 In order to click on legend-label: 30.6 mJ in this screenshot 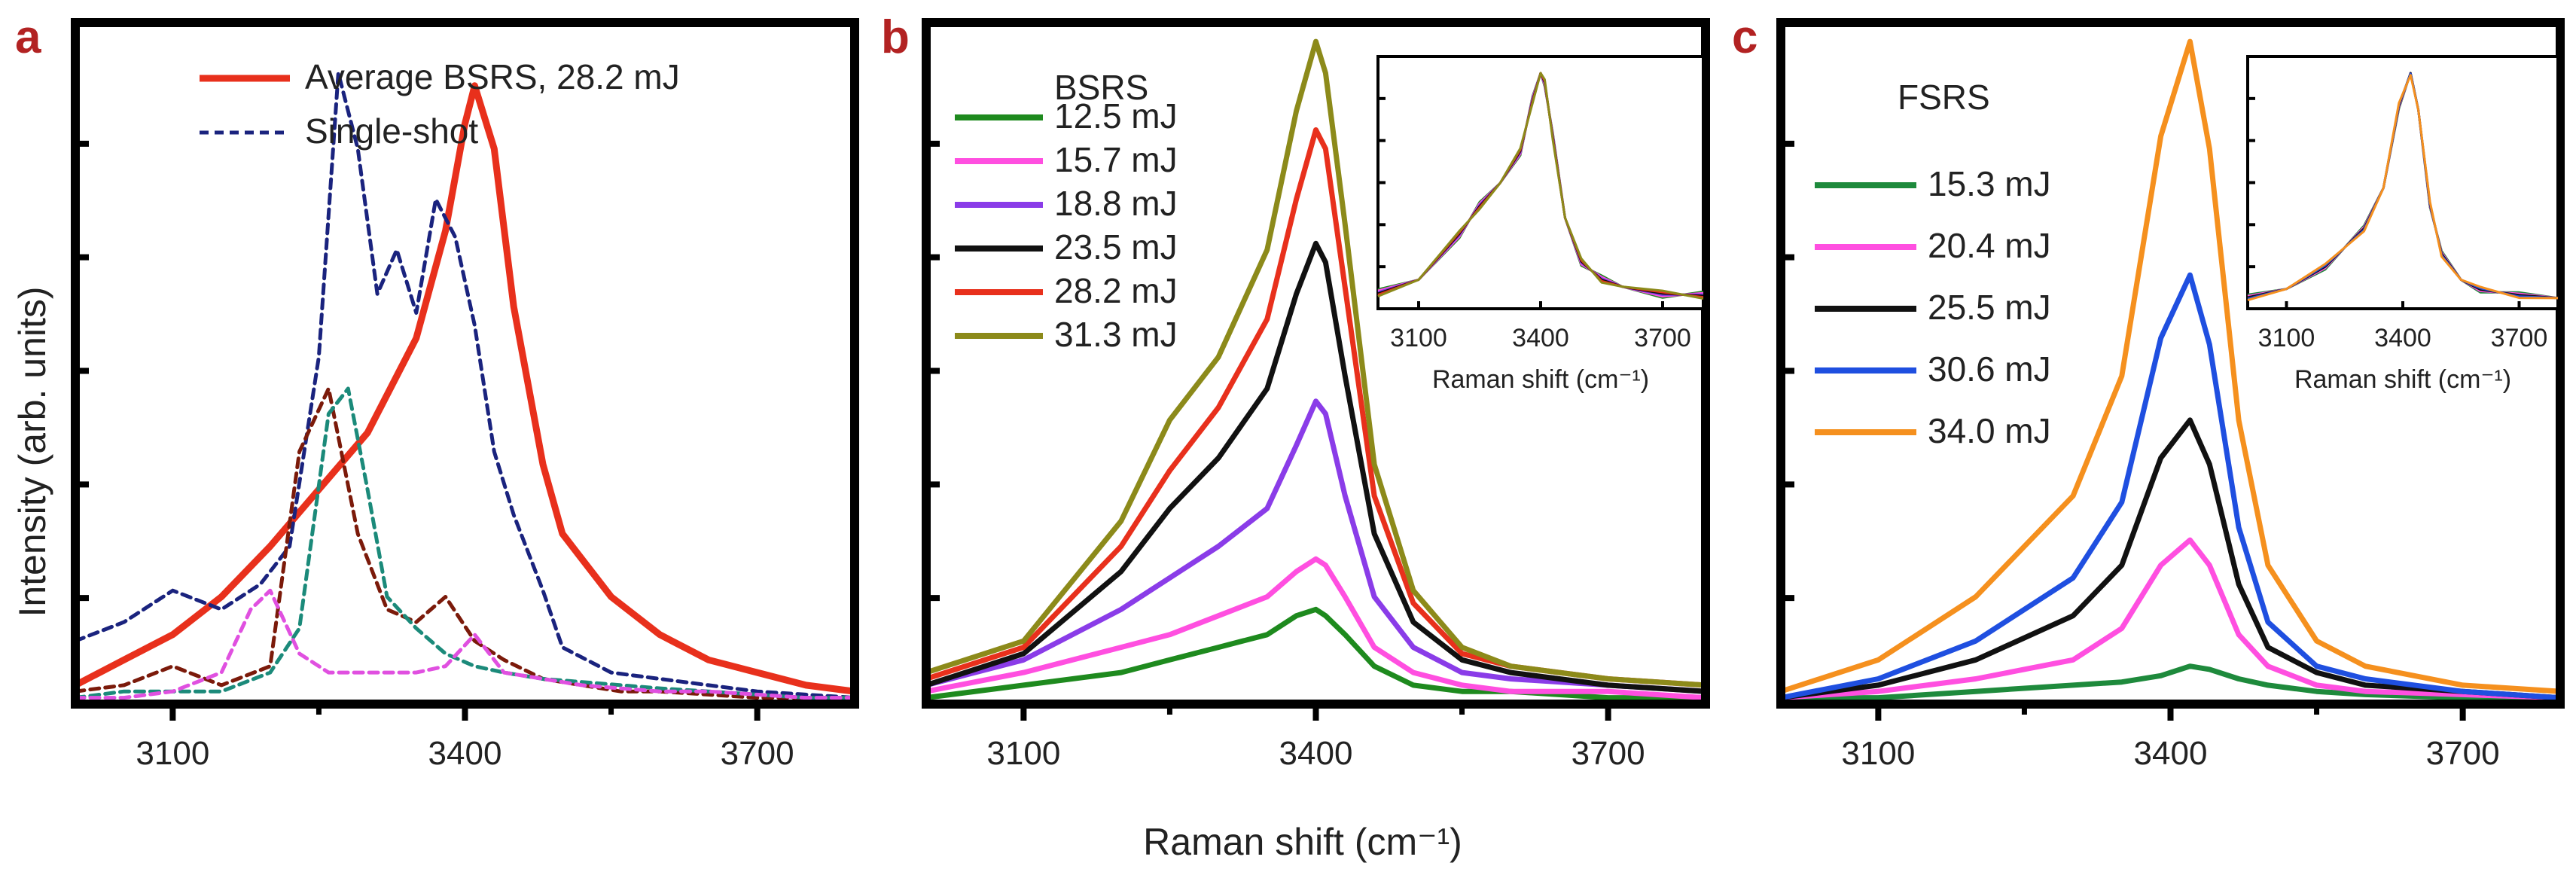, I will do `click(1989, 369)`.